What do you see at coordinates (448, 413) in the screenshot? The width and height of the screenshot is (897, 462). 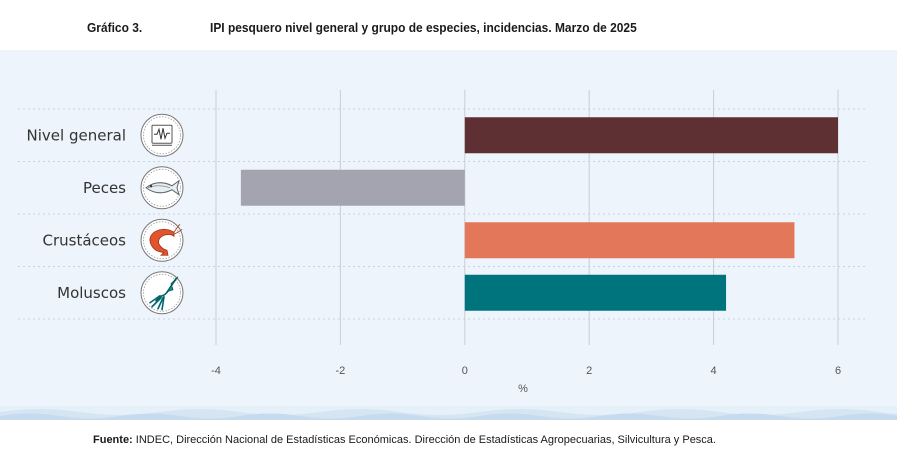 I see `wave-decoration` at bounding box center [448, 413].